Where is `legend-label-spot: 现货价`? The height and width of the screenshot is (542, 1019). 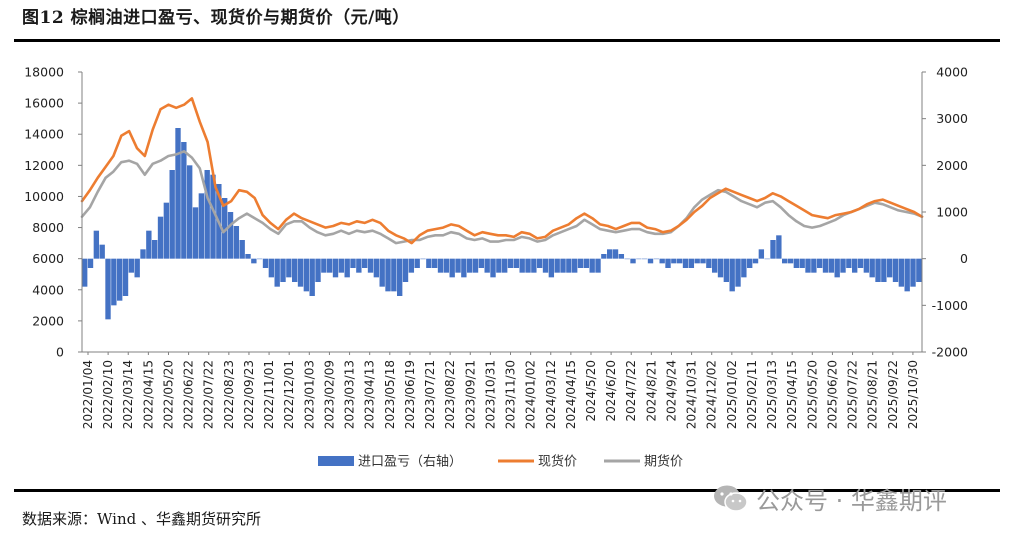
legend-label-spot: 现货价 is located at coordinates (557, 462).